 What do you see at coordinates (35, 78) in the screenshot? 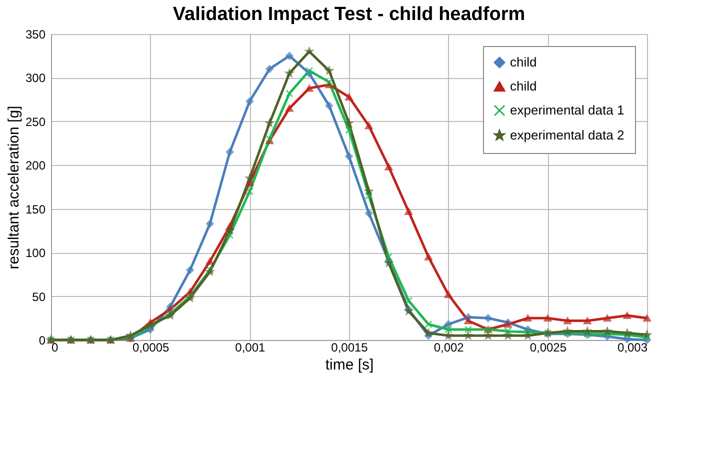
I see `y-tick-label: 300` at bounding box center [35, 78].